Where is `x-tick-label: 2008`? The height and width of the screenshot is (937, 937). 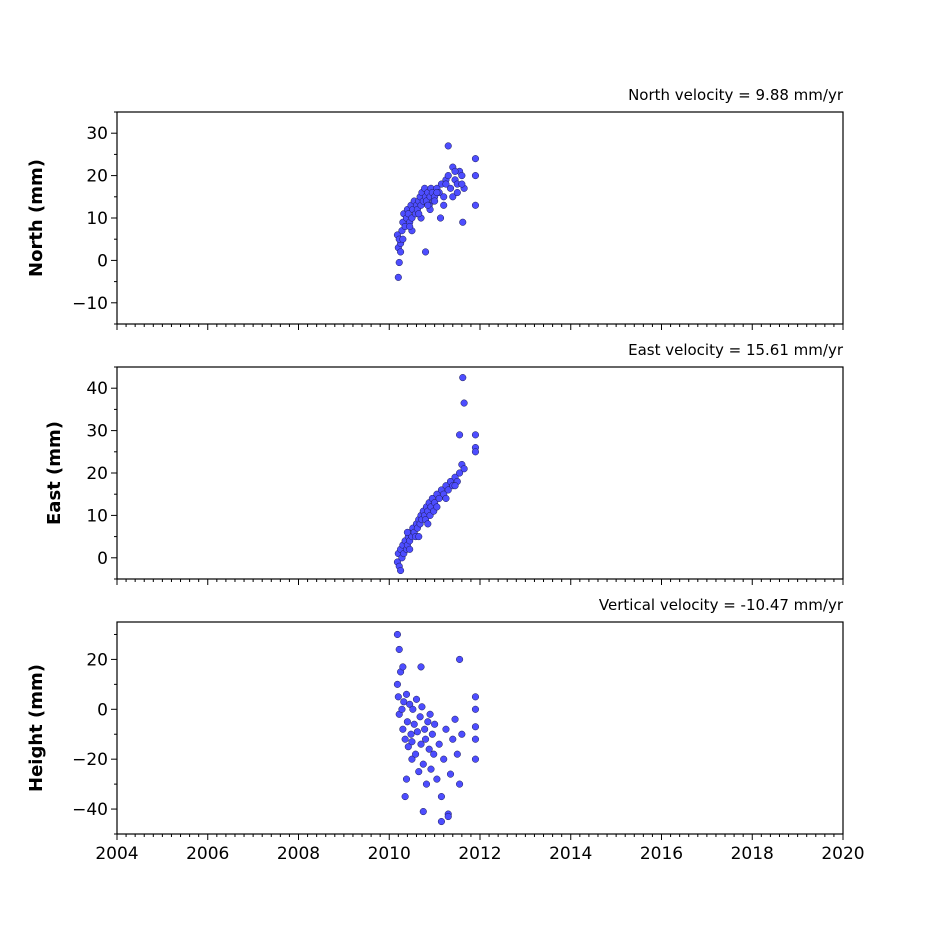
x-tick-label: 2008 is located at coordinates (298, 854).